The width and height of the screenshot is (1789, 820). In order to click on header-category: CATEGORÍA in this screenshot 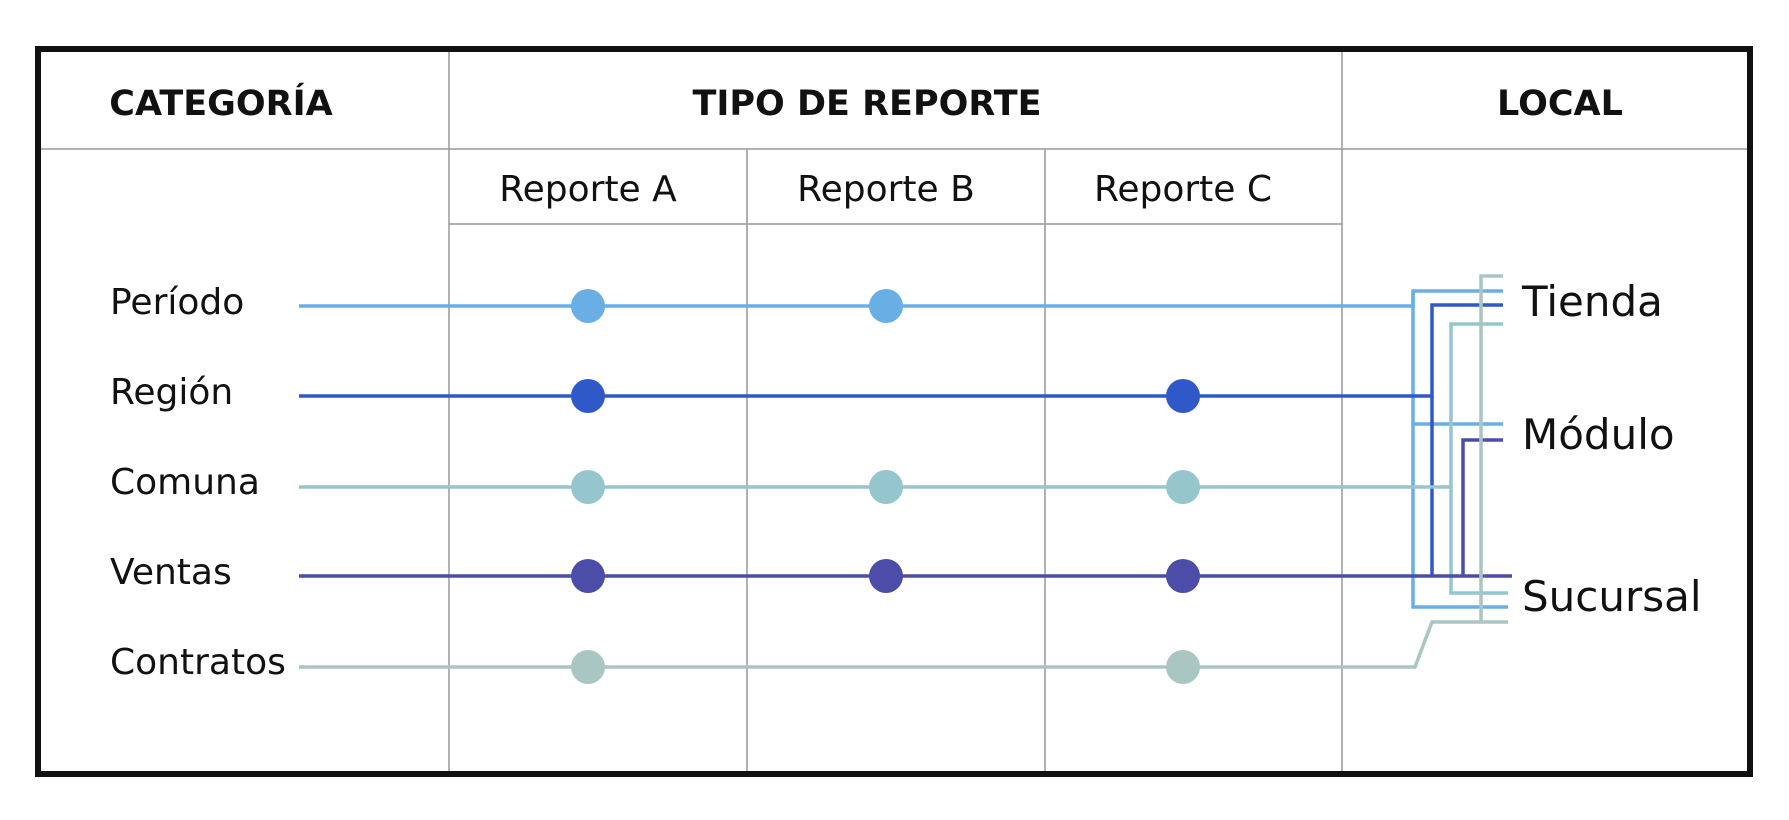, I will do `click(220, 103)`.